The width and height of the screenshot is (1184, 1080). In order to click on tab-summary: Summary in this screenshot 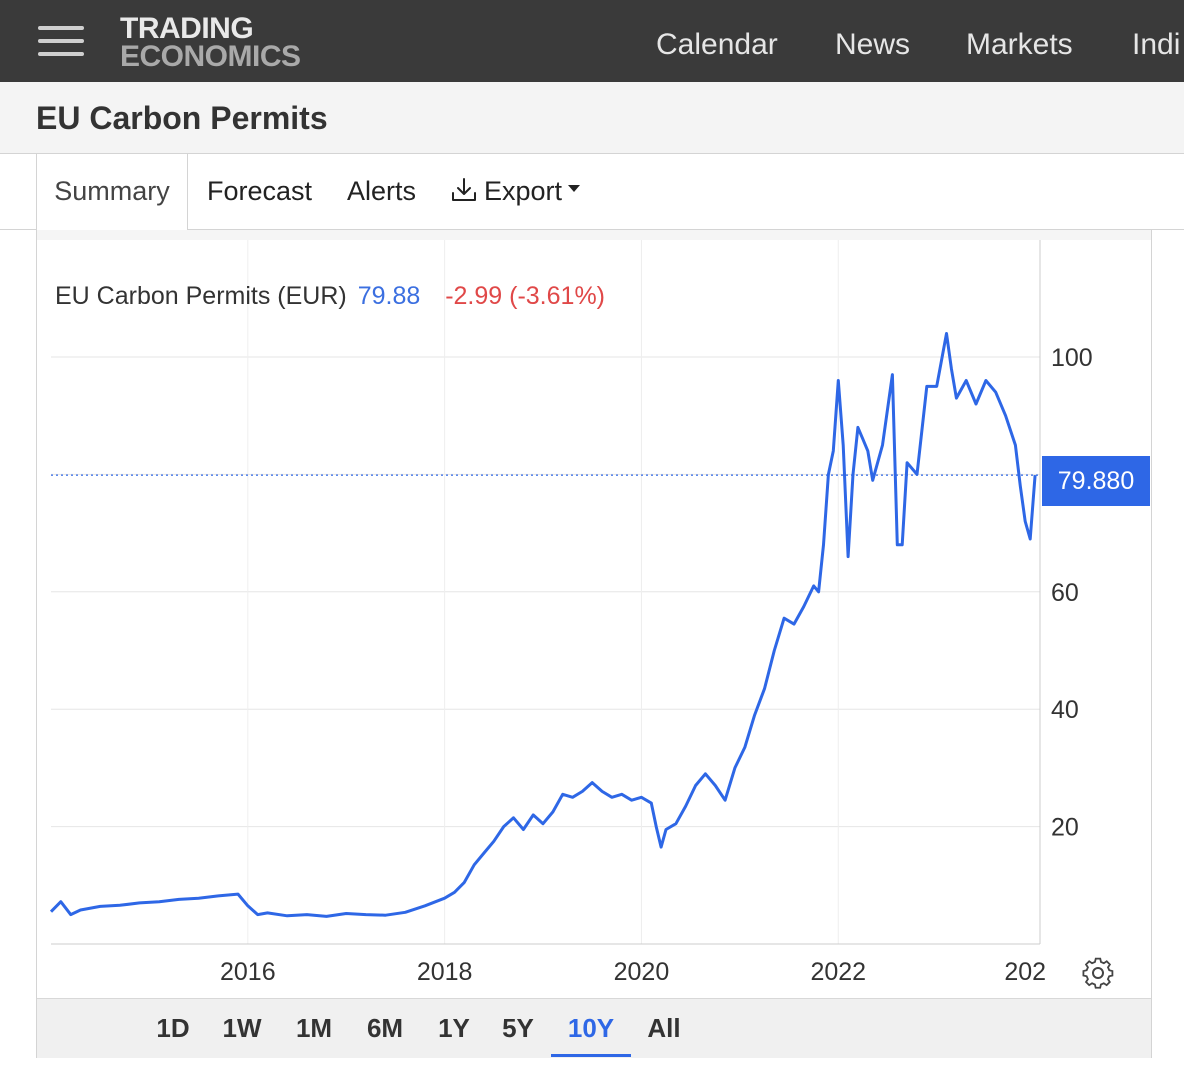, I will do `click(112, 193)`.